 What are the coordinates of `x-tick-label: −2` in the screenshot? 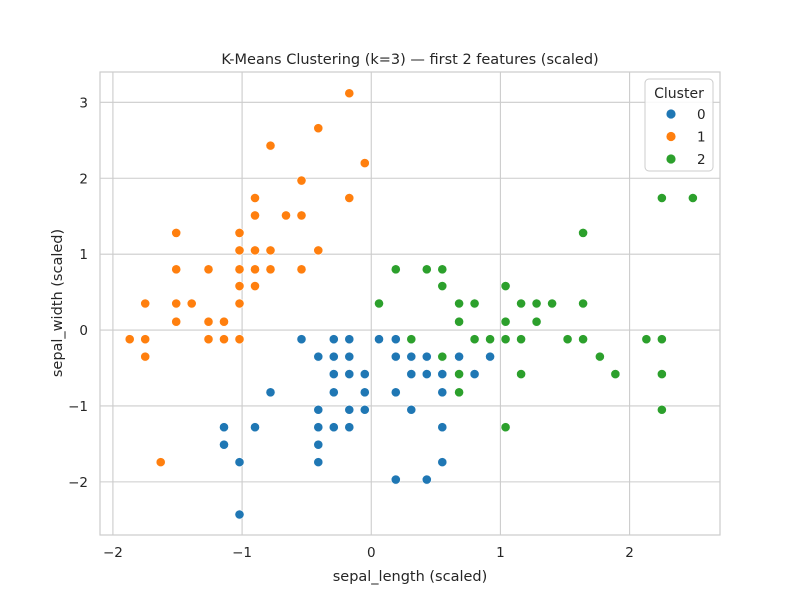 It's located at (113, 553).